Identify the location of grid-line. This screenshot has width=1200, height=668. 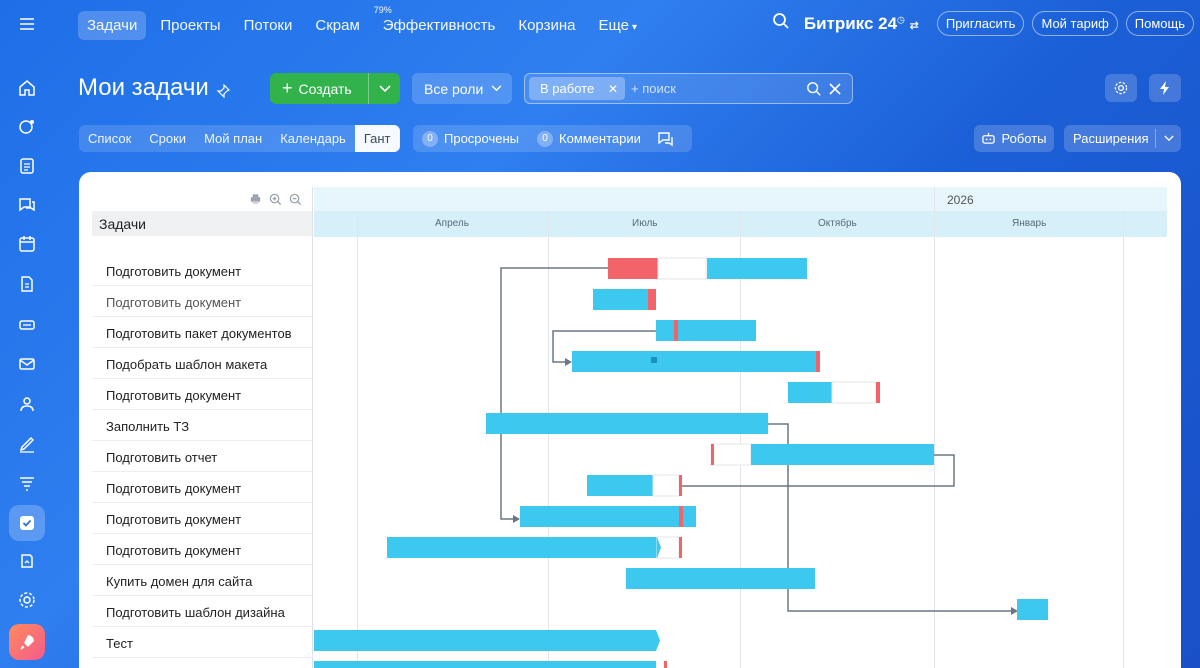
(740, 439).